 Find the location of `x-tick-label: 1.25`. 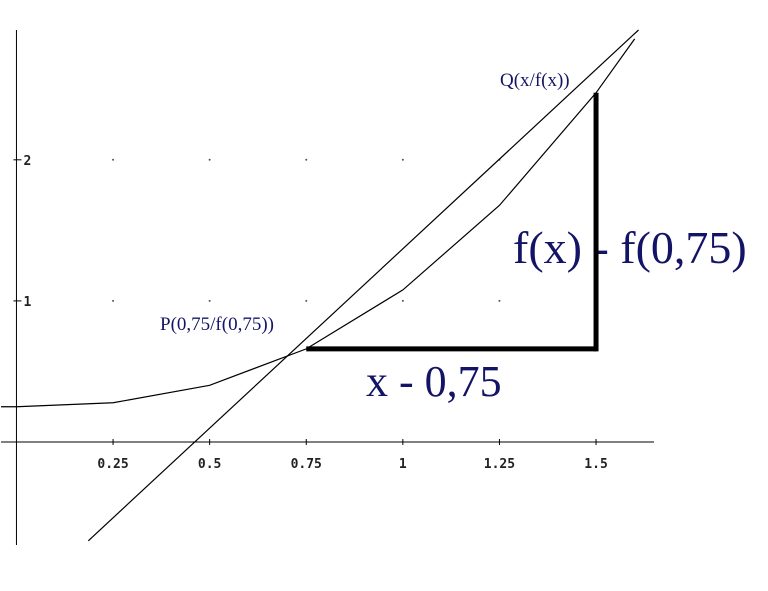

x-tick-label: 1.25 is located at coordinates (499, 464).